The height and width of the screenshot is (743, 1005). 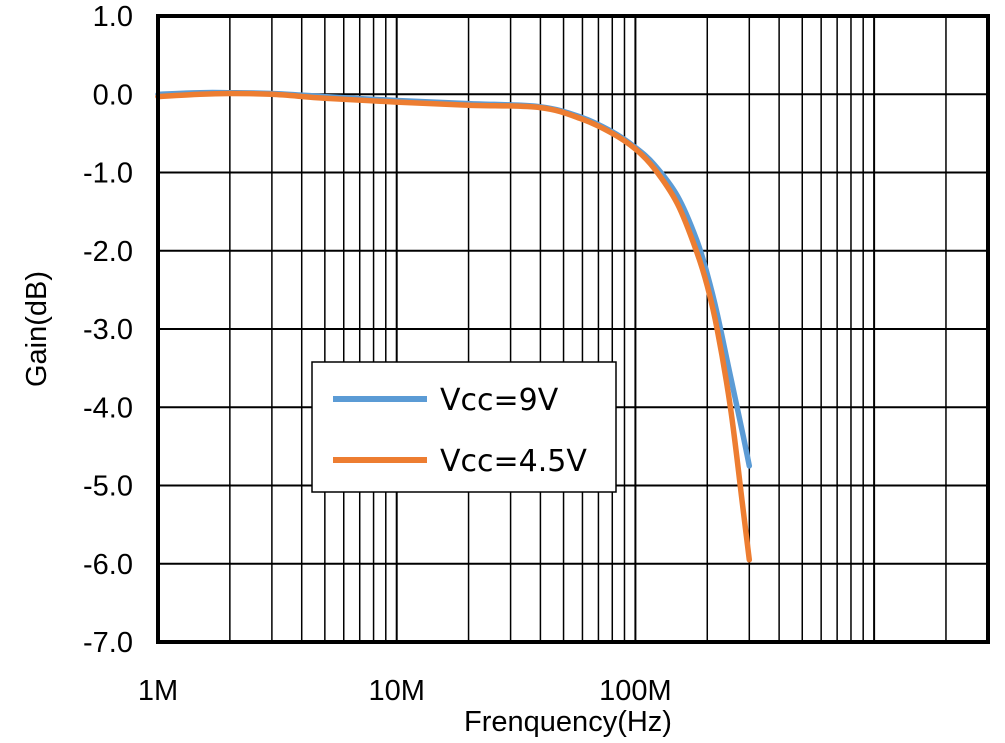 What do you see at coordinates (158, 691) in the screenshot?
I see `x-tick-label: 1M` at bounding box center [158, 691].